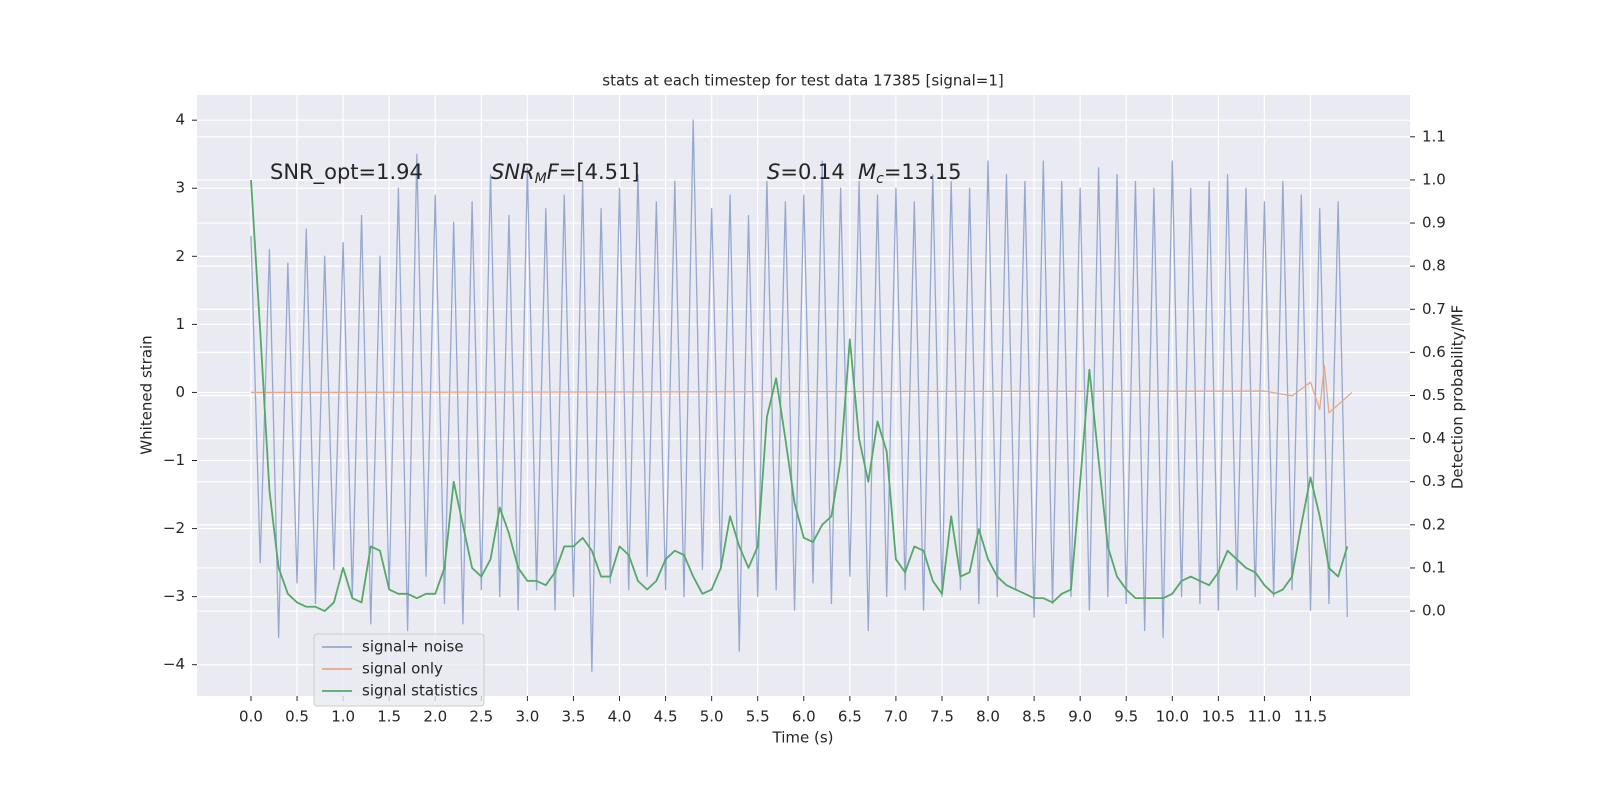 The width and height of the screenshot is (1600, 800). What do you see at coordinates (1264, 717) in the screenshot?
I see `x-tick-label: 11.0` at bounding box center [1264, 717].